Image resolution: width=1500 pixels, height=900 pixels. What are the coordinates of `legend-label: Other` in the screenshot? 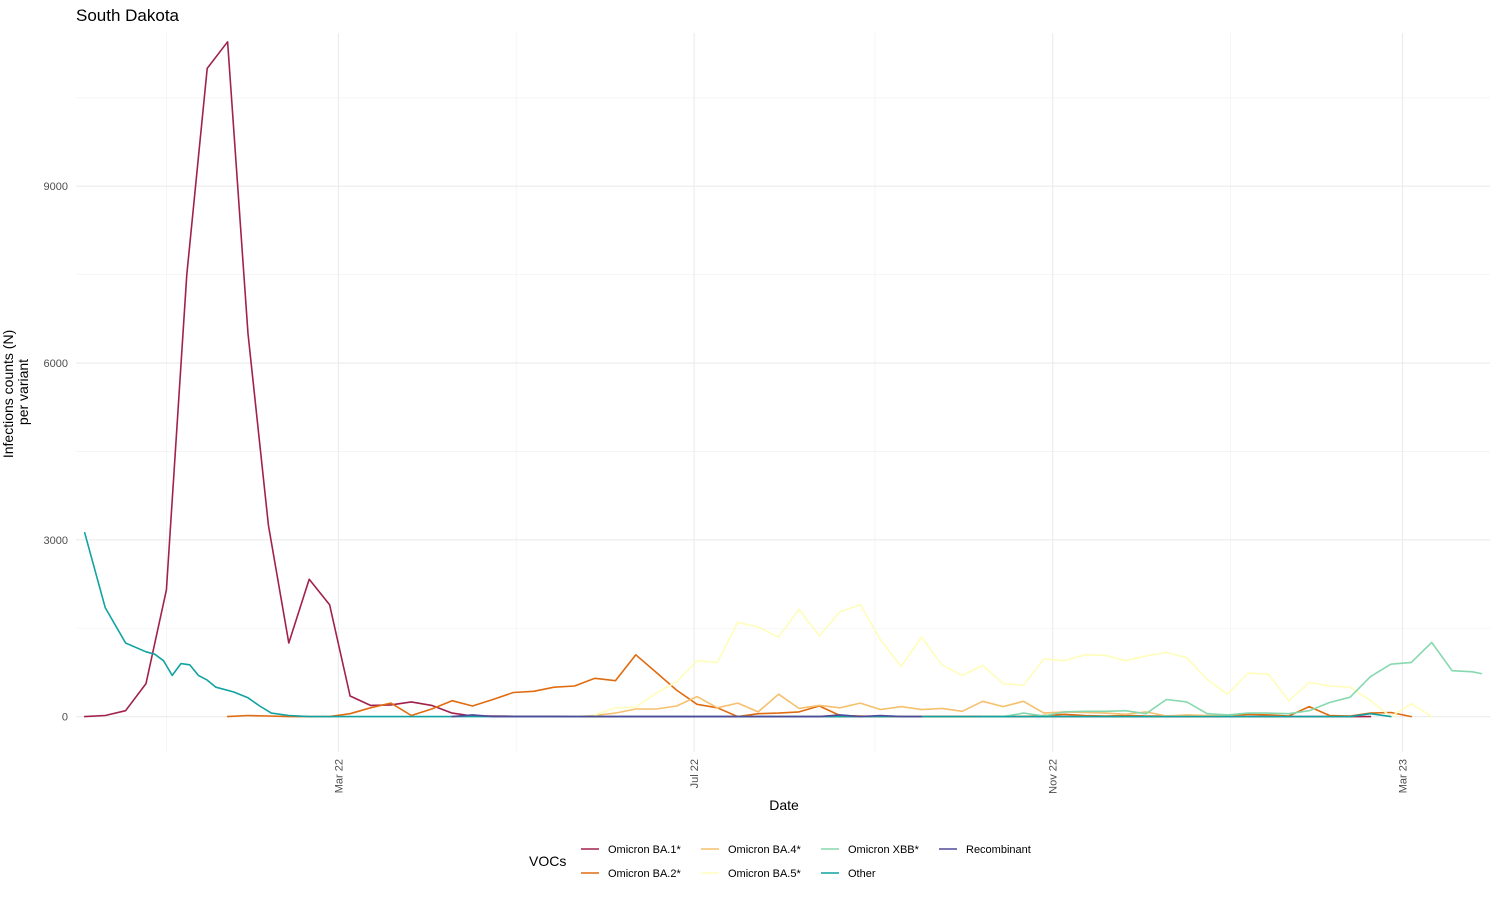 It's located at (862, 874).